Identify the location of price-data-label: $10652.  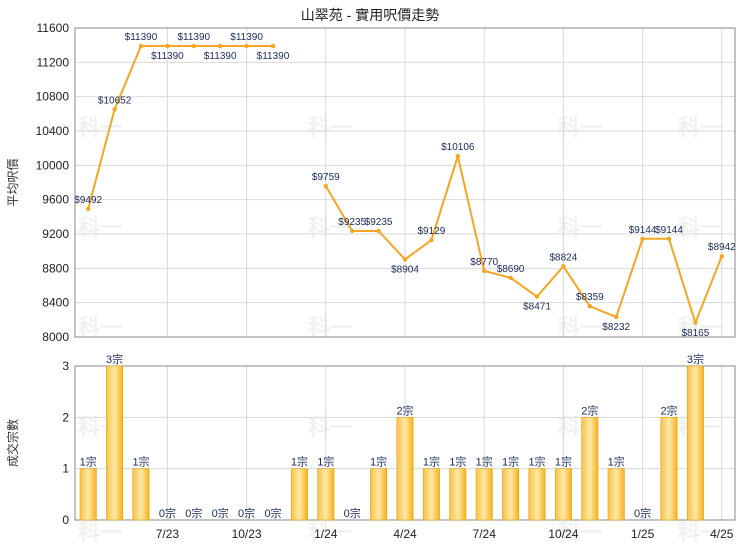
(115, 100).